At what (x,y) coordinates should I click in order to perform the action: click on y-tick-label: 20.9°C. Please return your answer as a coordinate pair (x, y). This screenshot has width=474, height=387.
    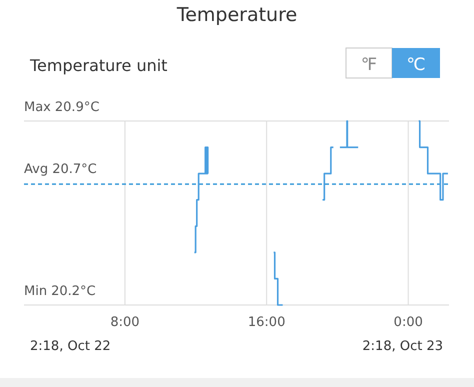
    Looking at the image, I should click on (77, 107).